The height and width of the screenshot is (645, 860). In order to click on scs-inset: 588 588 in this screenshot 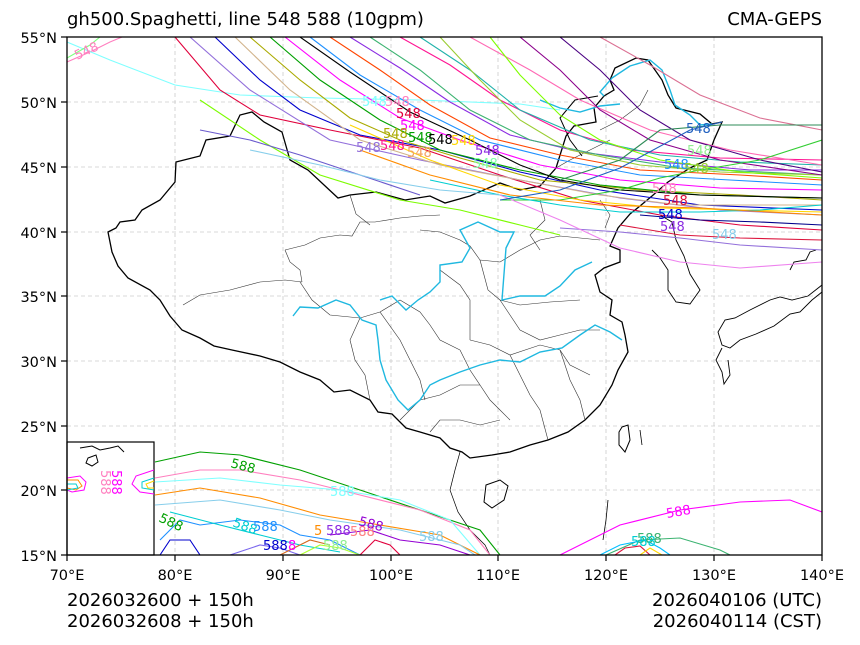, I will do `click(110, 498)`.